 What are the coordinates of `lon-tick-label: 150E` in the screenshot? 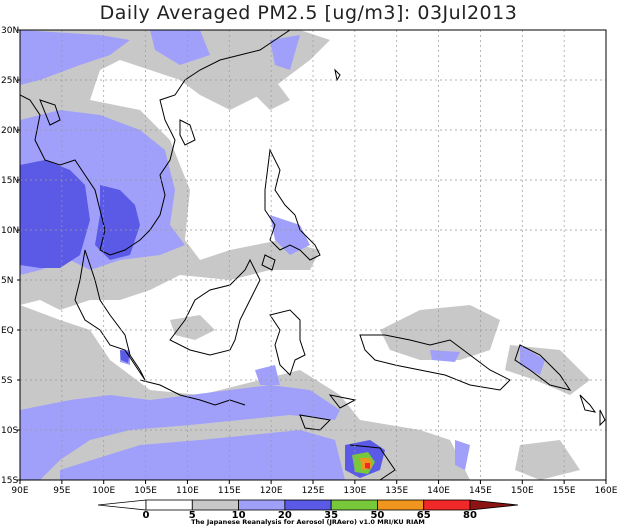 It's located at (522, 491).